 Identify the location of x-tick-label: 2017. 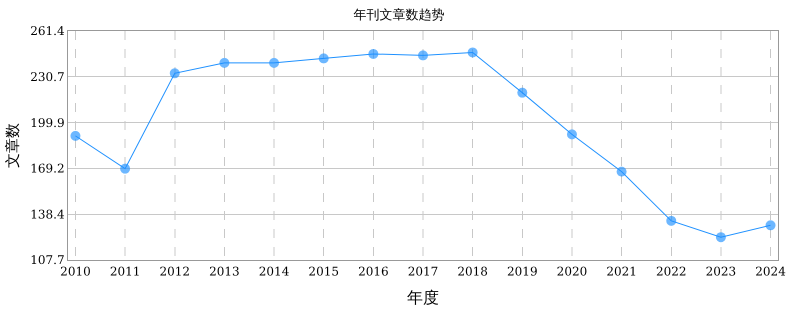
(423, 271).